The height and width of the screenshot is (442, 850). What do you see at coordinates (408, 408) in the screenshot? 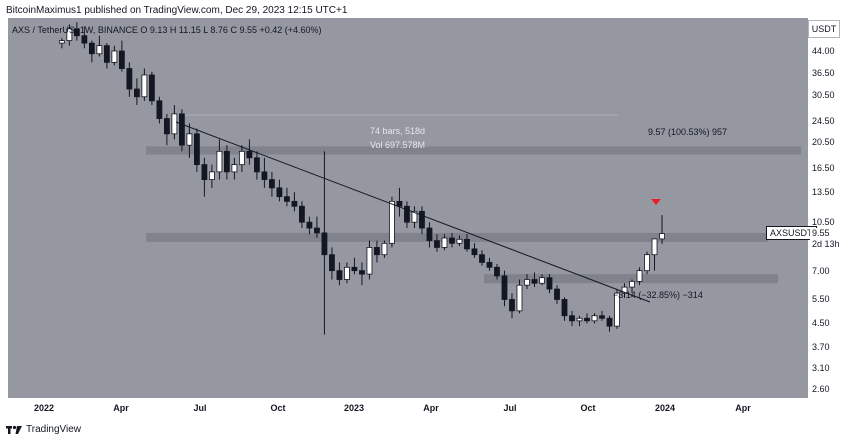
I see `time-axis: 2022 Apr Jul Oct 2023 Apr Jul Oct 2024 Apr` at bounding box center [408, 408].